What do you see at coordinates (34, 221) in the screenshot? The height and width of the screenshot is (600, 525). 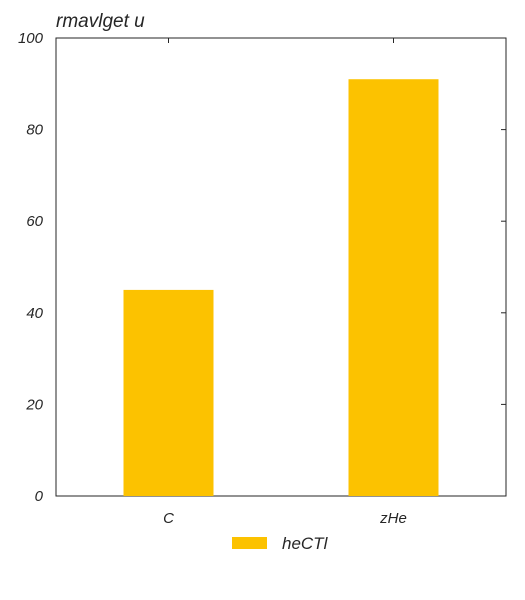 I see `y-tick-label: 60` at bounding box center [34, 221].